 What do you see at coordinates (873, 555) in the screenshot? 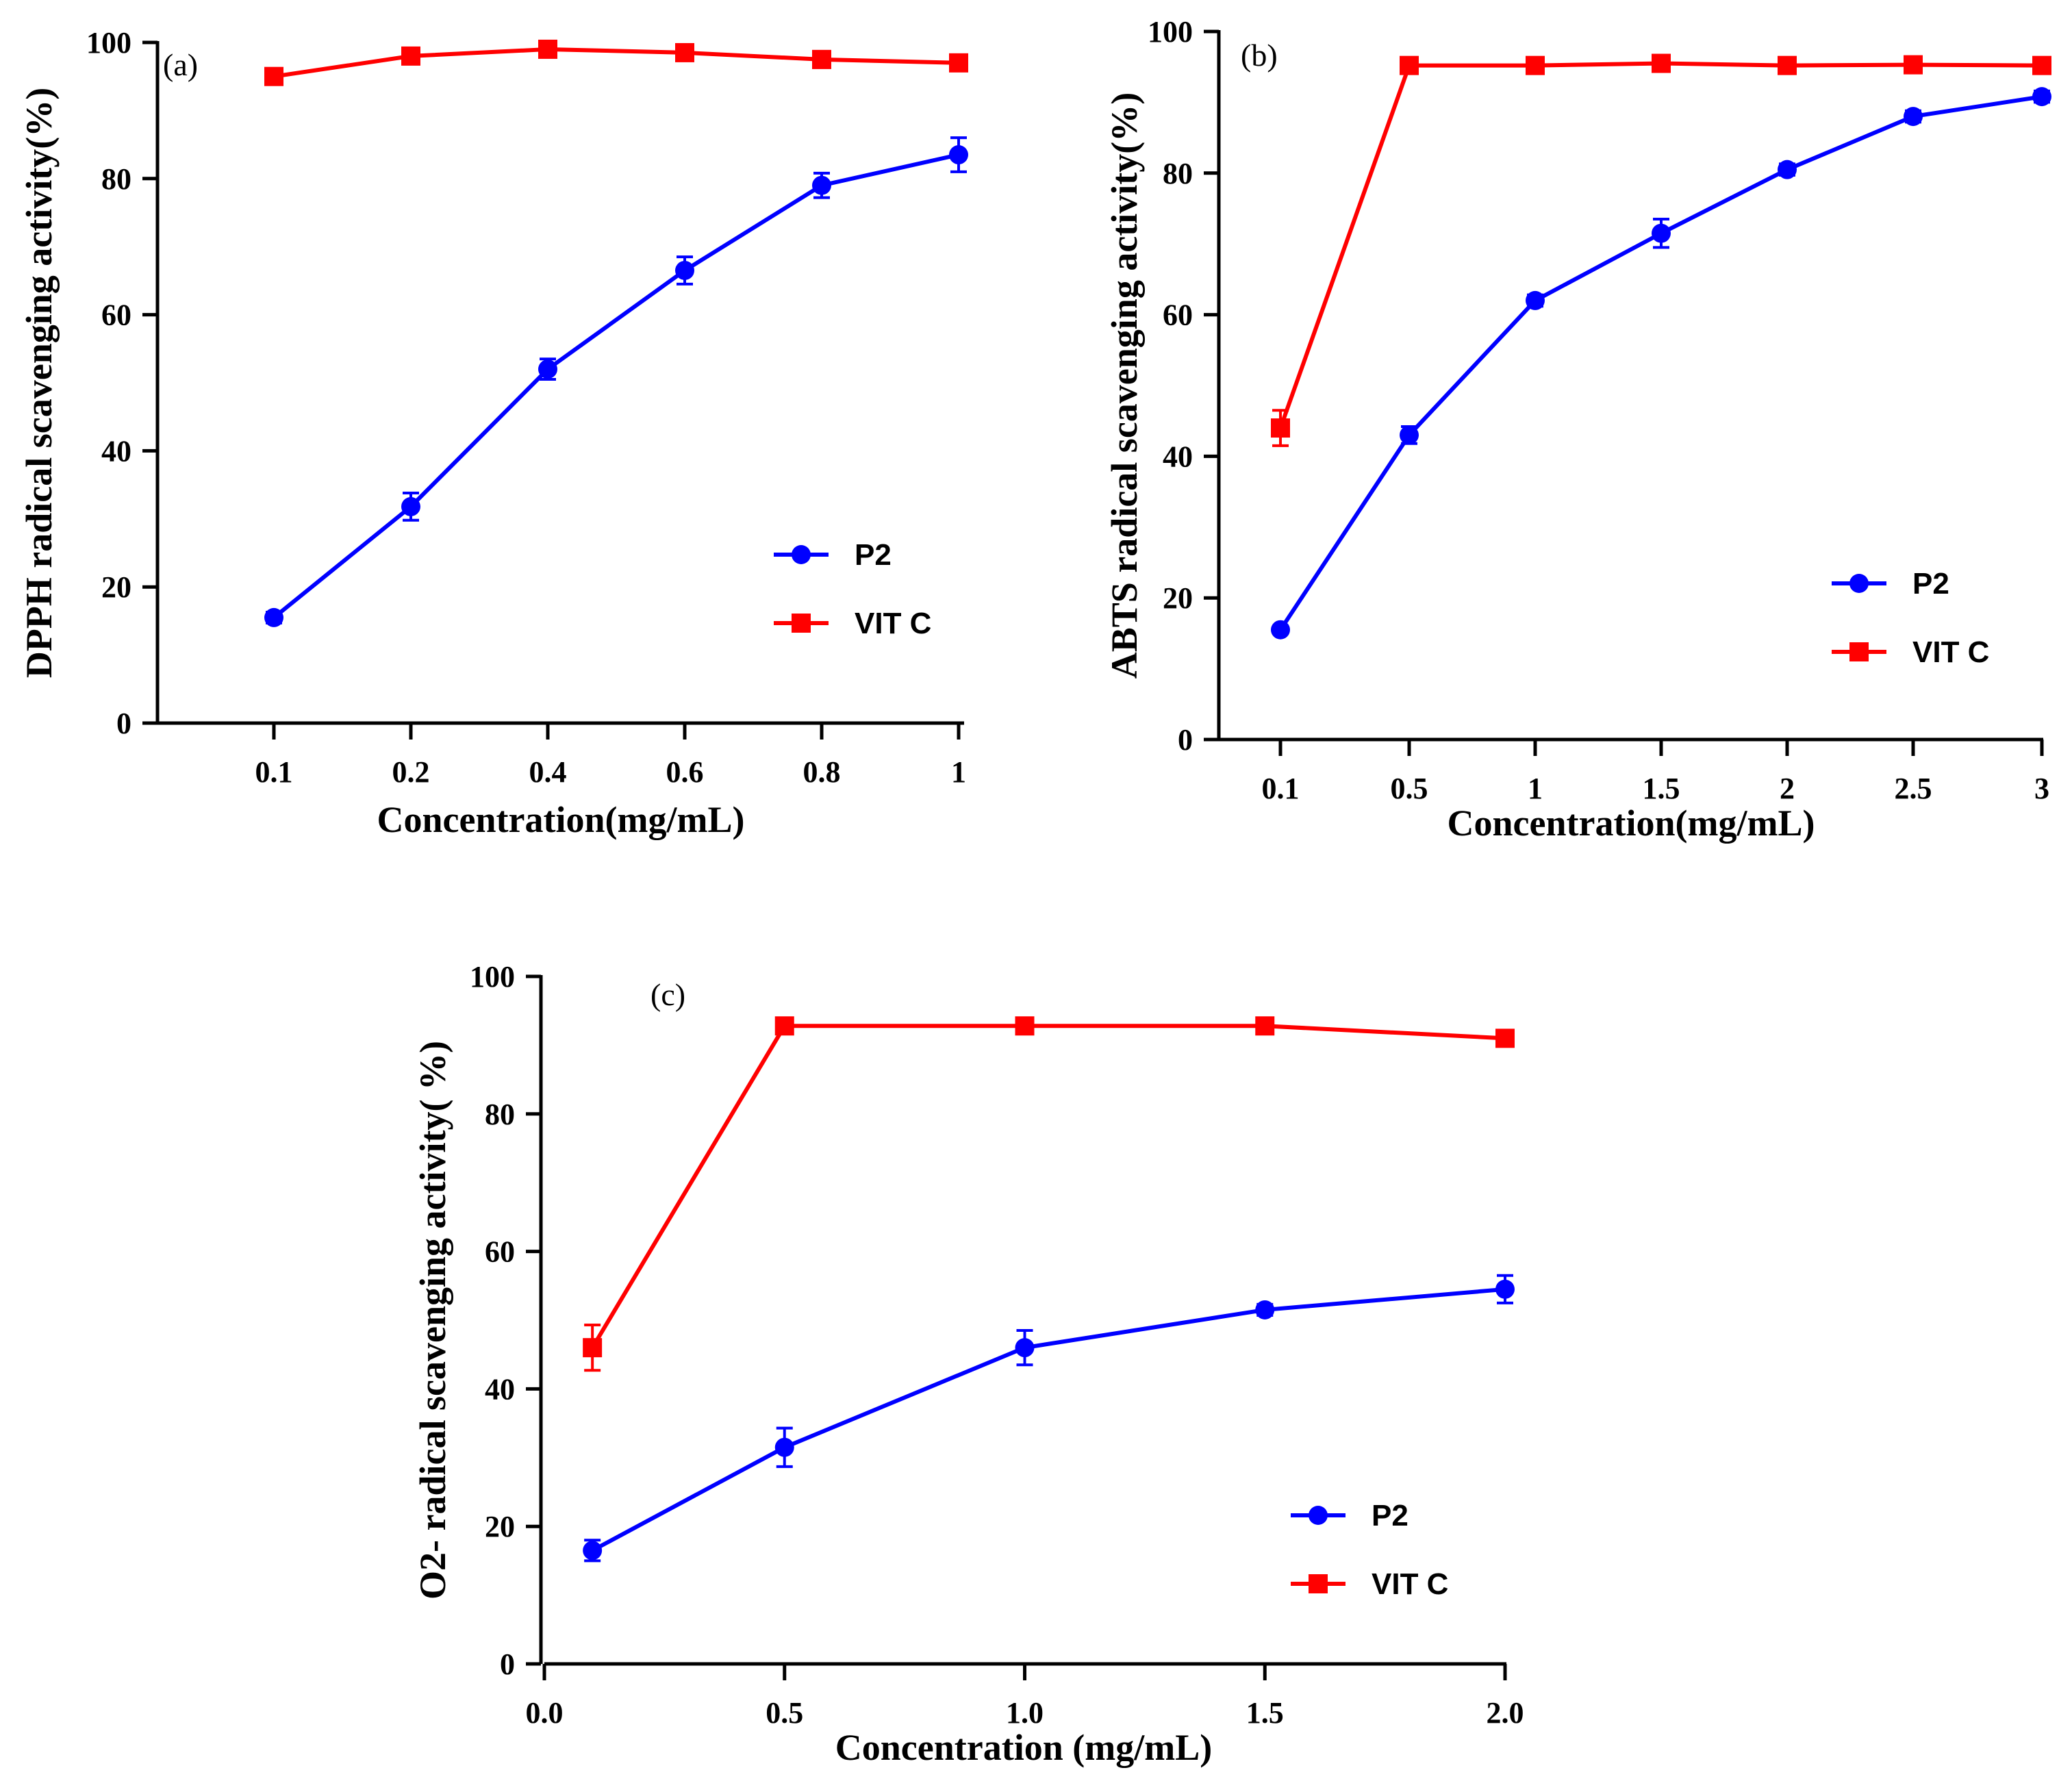
I see `panel-a-legend-p2-label: P2` at bounding box center [873, 555].